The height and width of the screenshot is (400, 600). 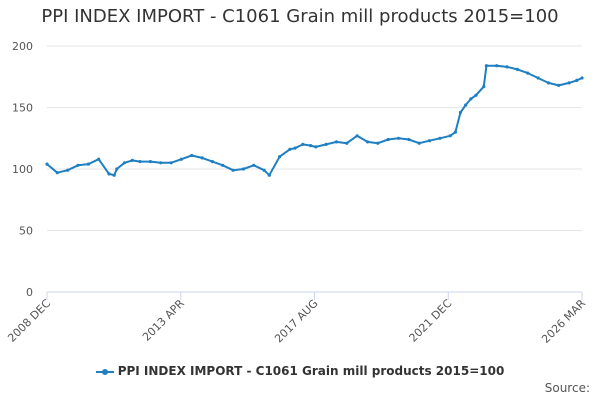 What do you see at coordinates (296, 321) in the screenshot?
I see `x-tick-label: 2017 AUG` at bounding box center [296, 321].